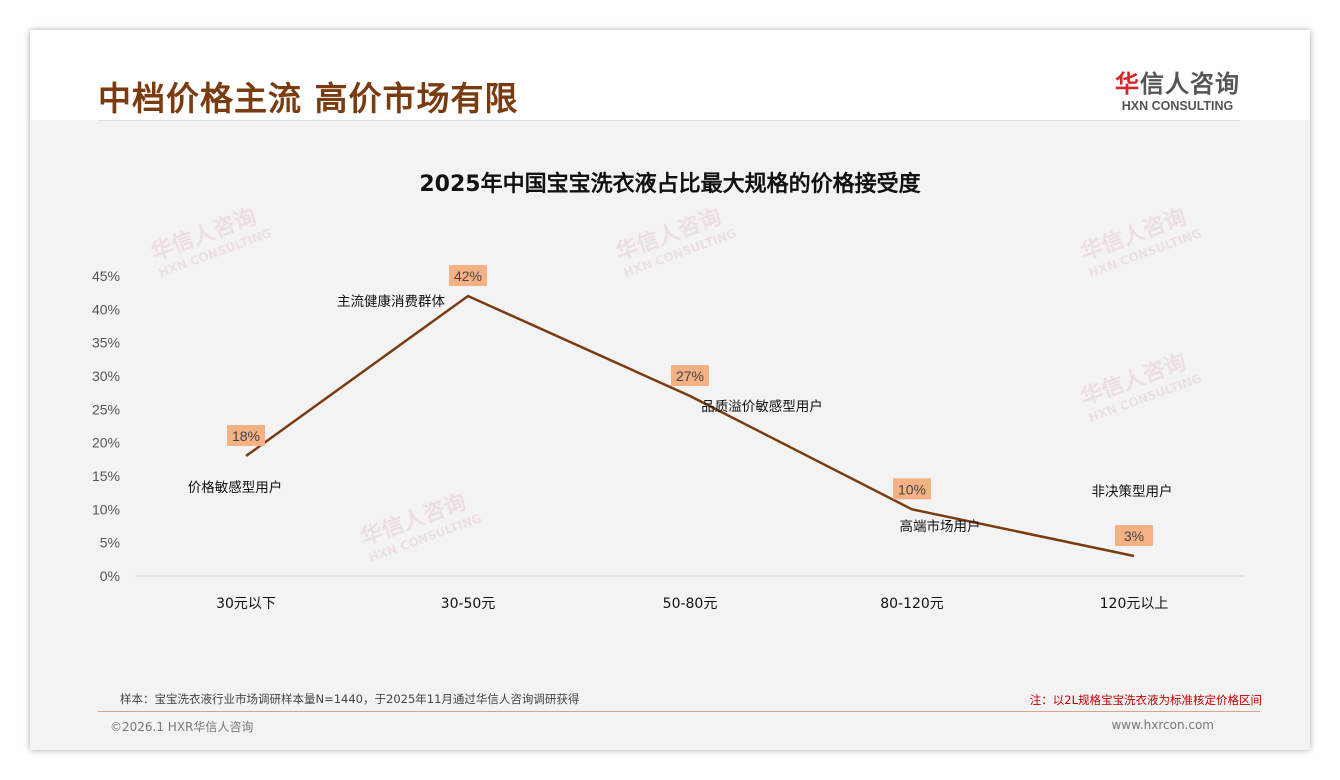 This screenshot has width=1340, height=780. What do you see at coordinates (1177, 106) in the screenshot?
I see `logo-subtext: HXN CONSULTING` at bounding box center [1177, 106].